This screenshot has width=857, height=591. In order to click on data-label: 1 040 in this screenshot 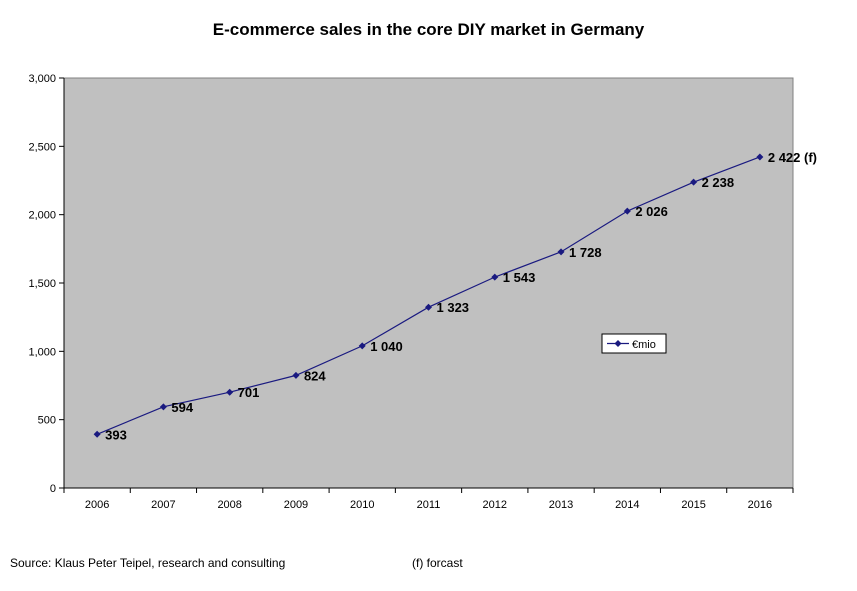, I will do `click(386, 346)`.